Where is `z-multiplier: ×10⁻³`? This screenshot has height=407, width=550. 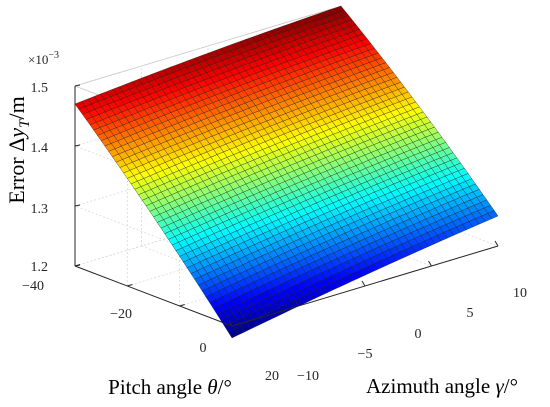 z-multiplier: ×10⁻³ is located at coordinates (43, 58).